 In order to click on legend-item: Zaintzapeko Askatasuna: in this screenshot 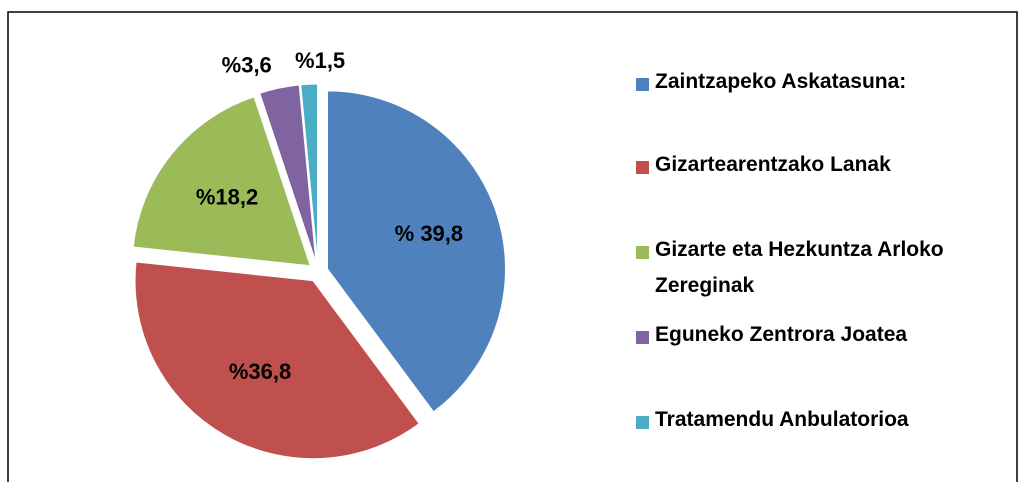, I will do `click(771, 85)`.